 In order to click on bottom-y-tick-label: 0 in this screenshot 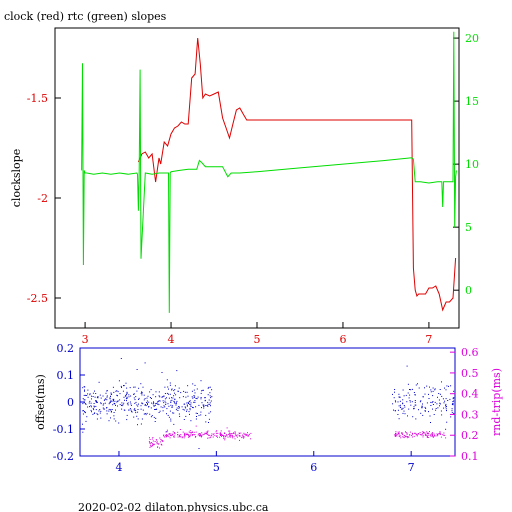, I will do `click(70, 402)`.